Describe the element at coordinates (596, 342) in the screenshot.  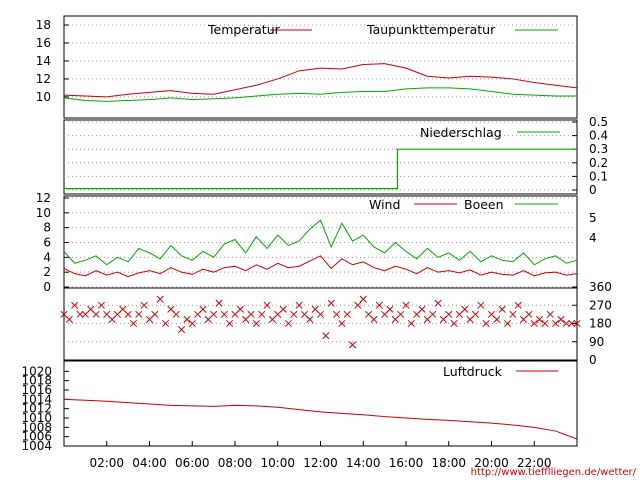
I see `direction-tick-label: 90` at that location.